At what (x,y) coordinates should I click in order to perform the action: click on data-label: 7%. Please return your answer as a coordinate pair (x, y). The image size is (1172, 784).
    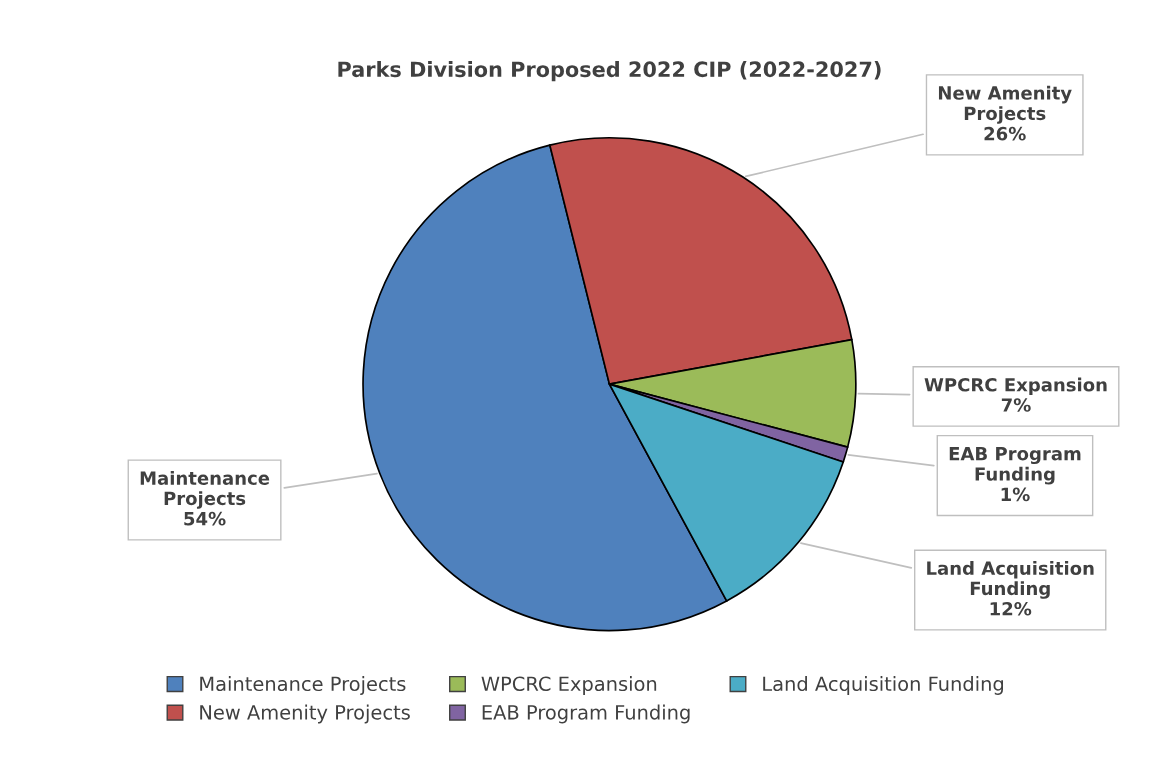
    Looking at the image, I should click on (1016, 405).